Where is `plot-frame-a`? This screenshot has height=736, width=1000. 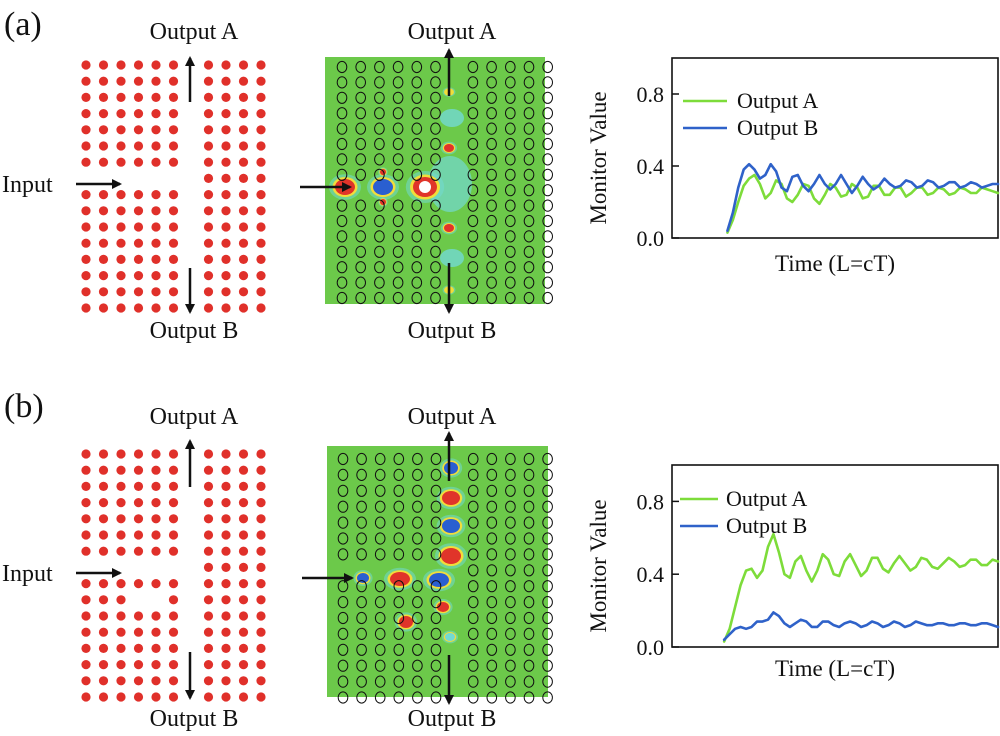
plot-frame-a is located at coordinates (835, 148).